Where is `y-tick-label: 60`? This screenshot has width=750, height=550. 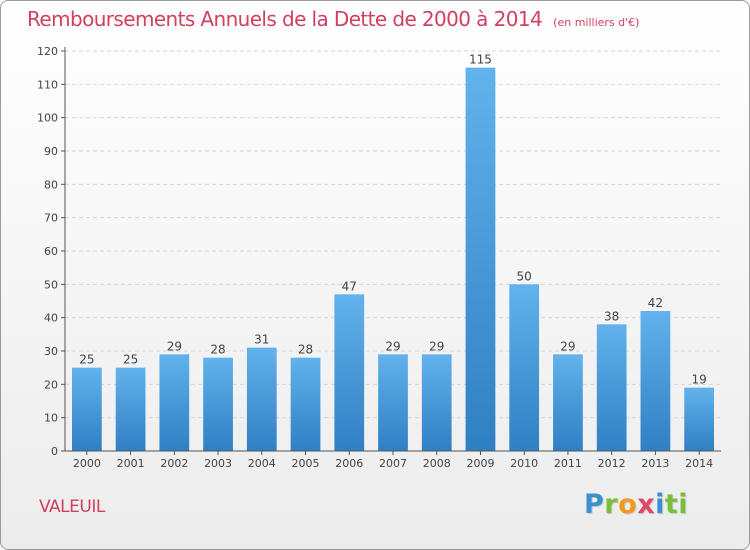
y-tick-label: 60 is located at coordinates (51, 251).